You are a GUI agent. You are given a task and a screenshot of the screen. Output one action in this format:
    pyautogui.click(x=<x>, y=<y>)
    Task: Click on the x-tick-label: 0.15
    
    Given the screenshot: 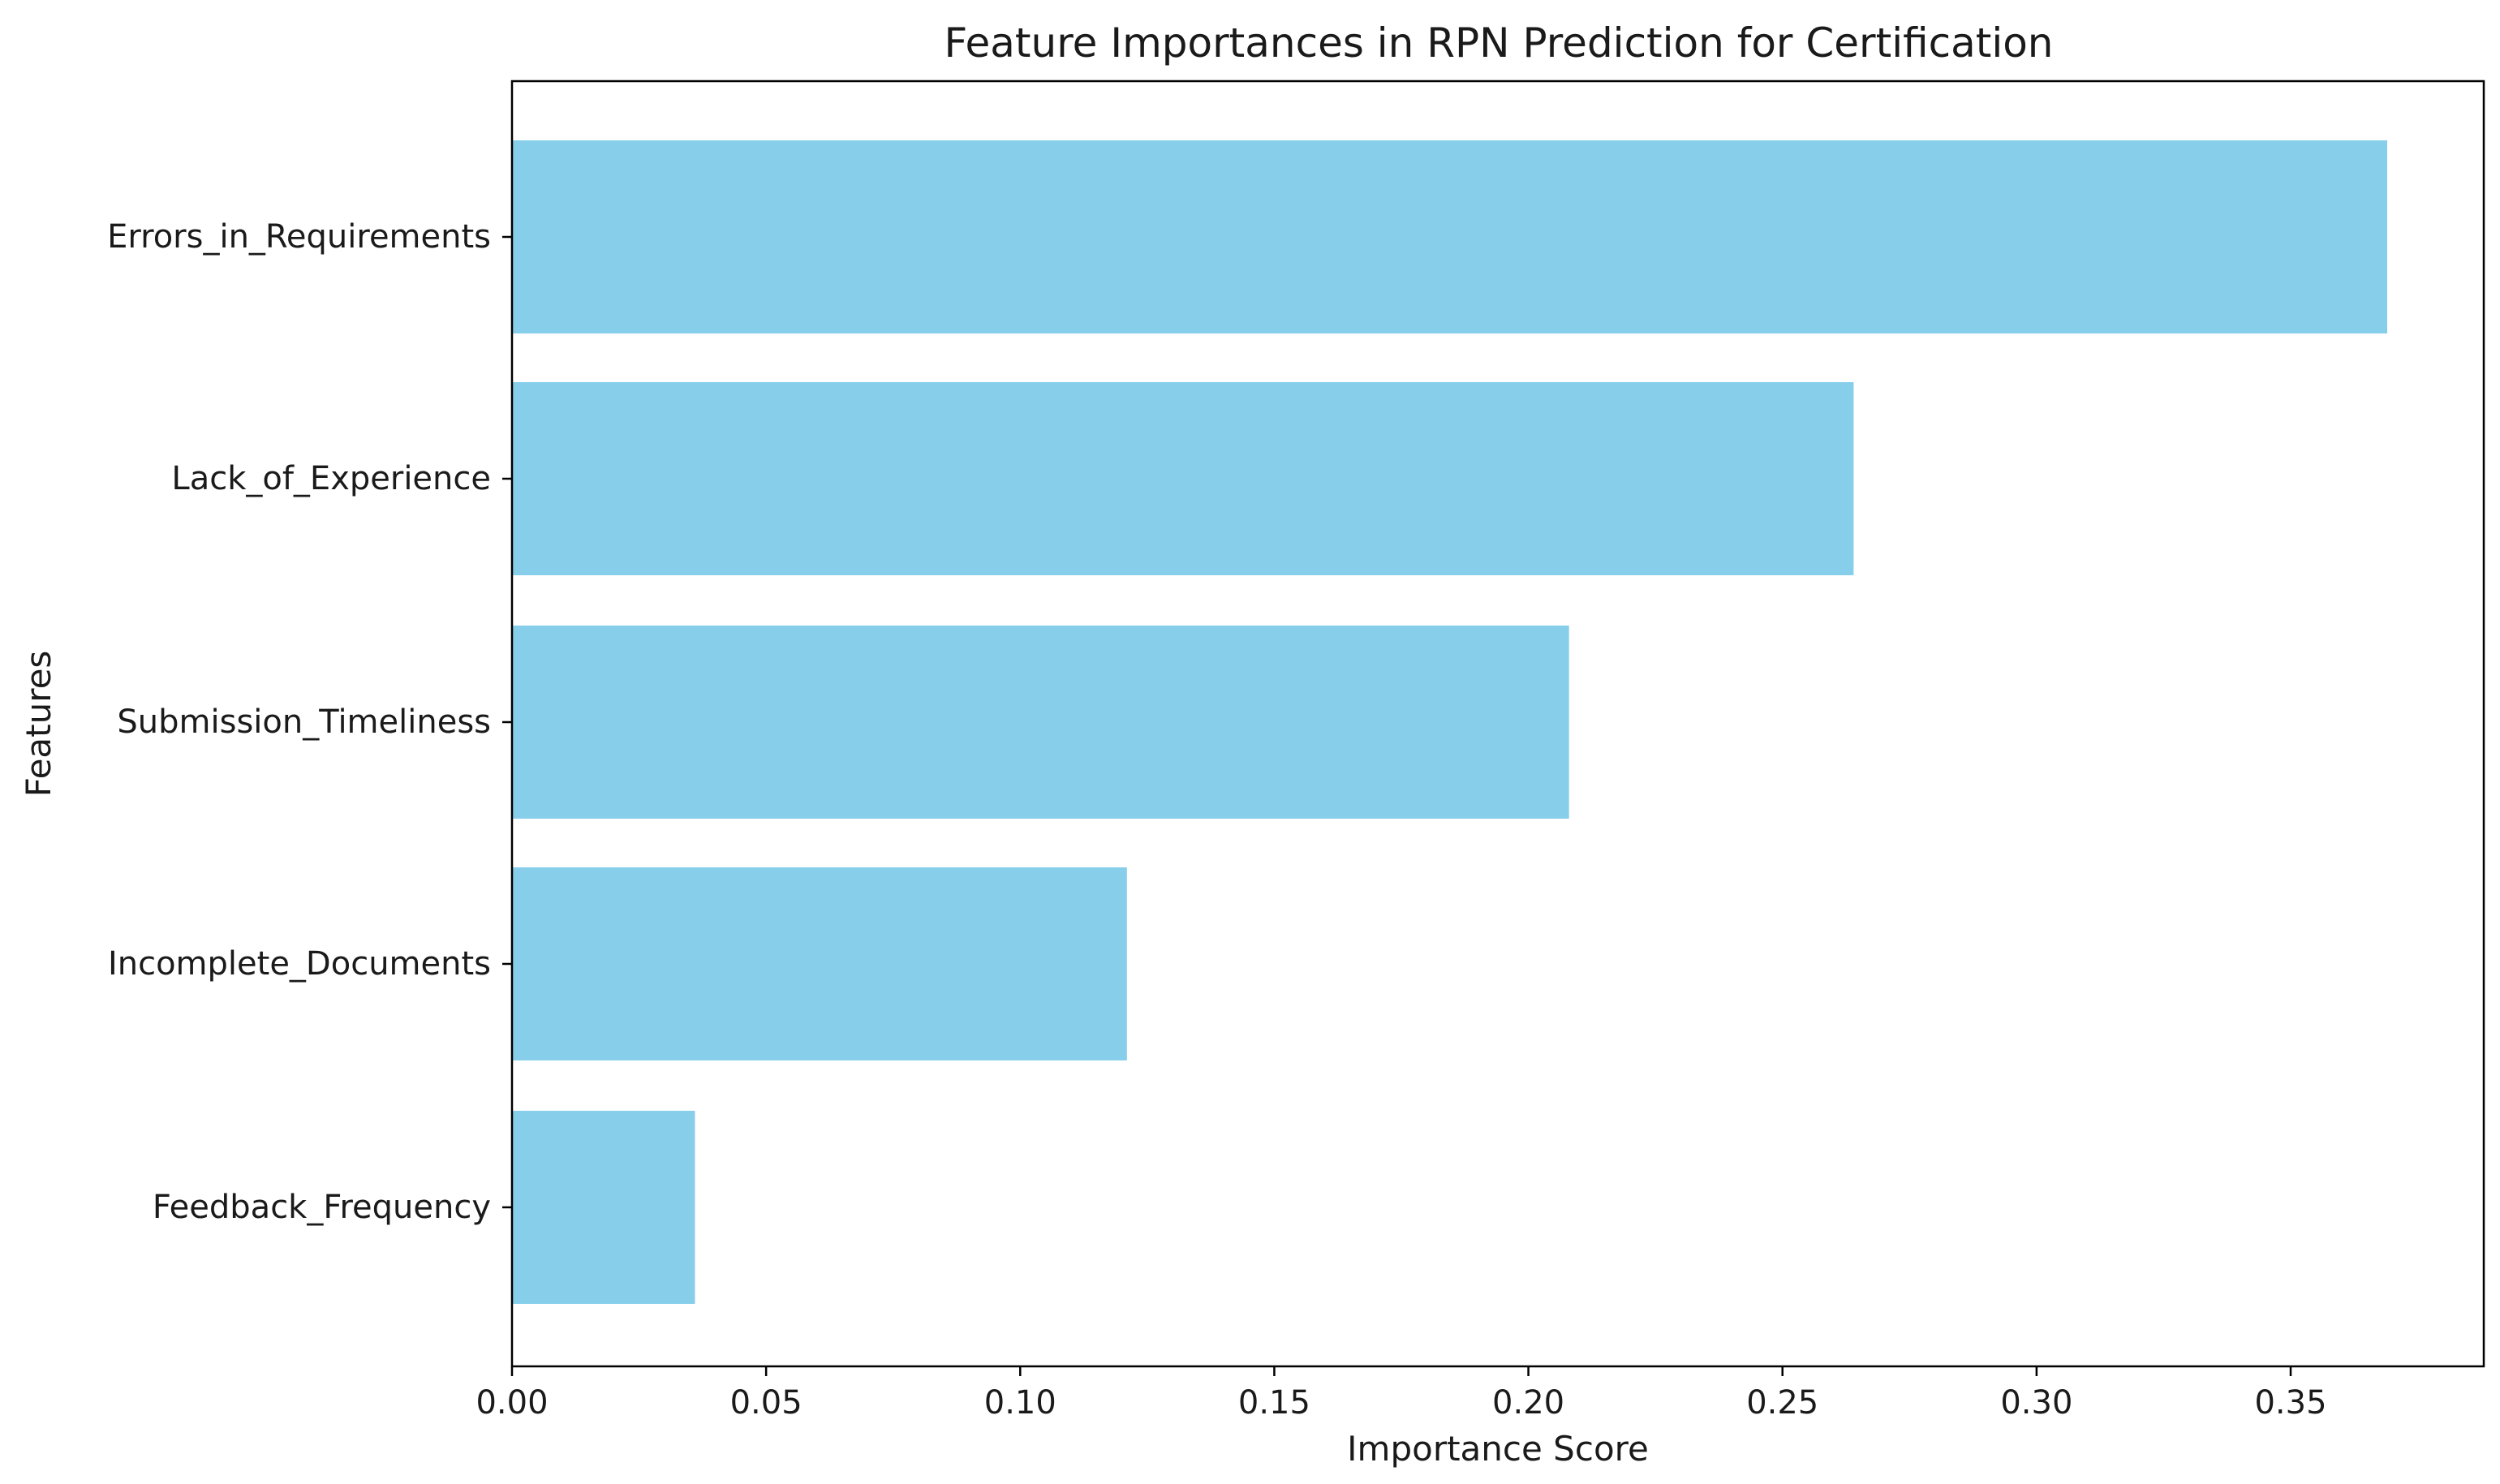 What is the action you would take?
    pyautogui.click(x=1274, y=1403)
    